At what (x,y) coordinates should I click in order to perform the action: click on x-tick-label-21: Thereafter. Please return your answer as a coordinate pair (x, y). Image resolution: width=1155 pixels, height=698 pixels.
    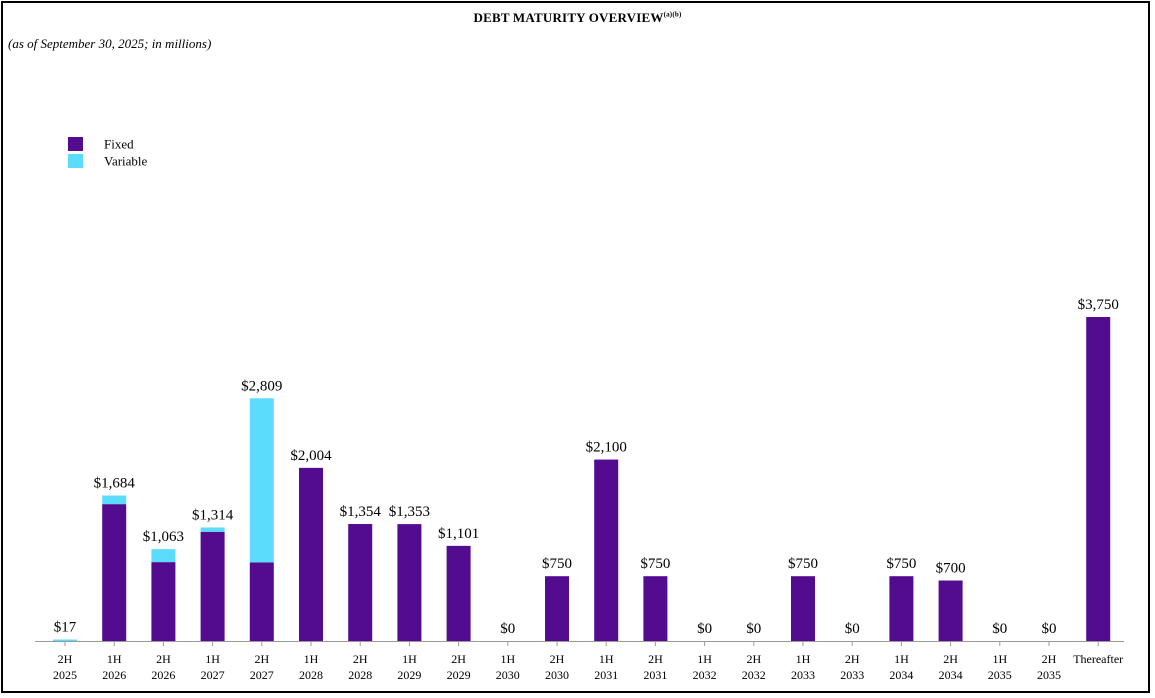
    Looking at the image, I should click on (1098, 659).